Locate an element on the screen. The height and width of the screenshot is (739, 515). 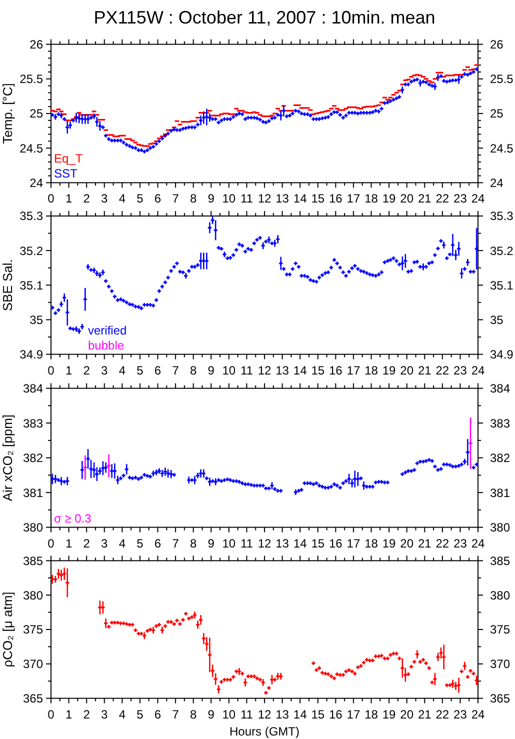
y-tick-label: 385 is located at coordinates (33, 561).